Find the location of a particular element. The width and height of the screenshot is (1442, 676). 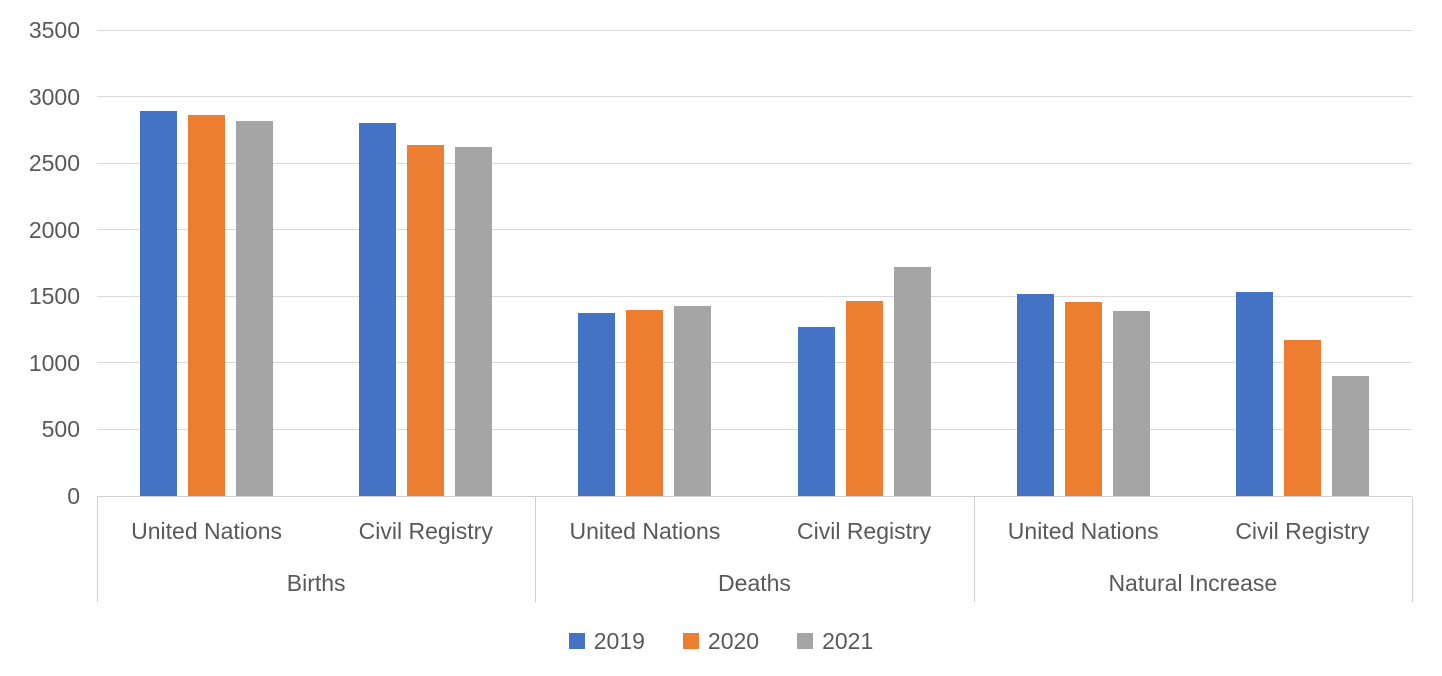

legend-item: 2021 is located at coordinates (835, 641).